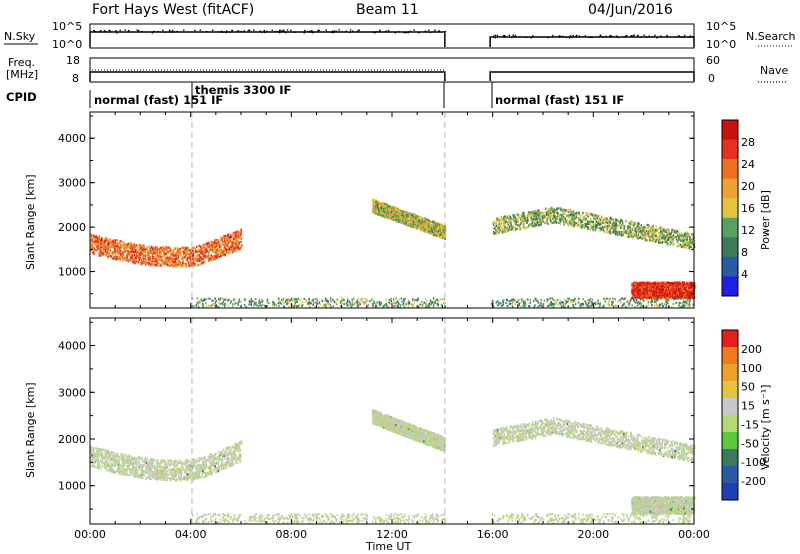 This screenshot has height=554, width=800. Describe the element at coordinates (774, 70) in the screenshot. I see `nave-label: Nave` at that location.